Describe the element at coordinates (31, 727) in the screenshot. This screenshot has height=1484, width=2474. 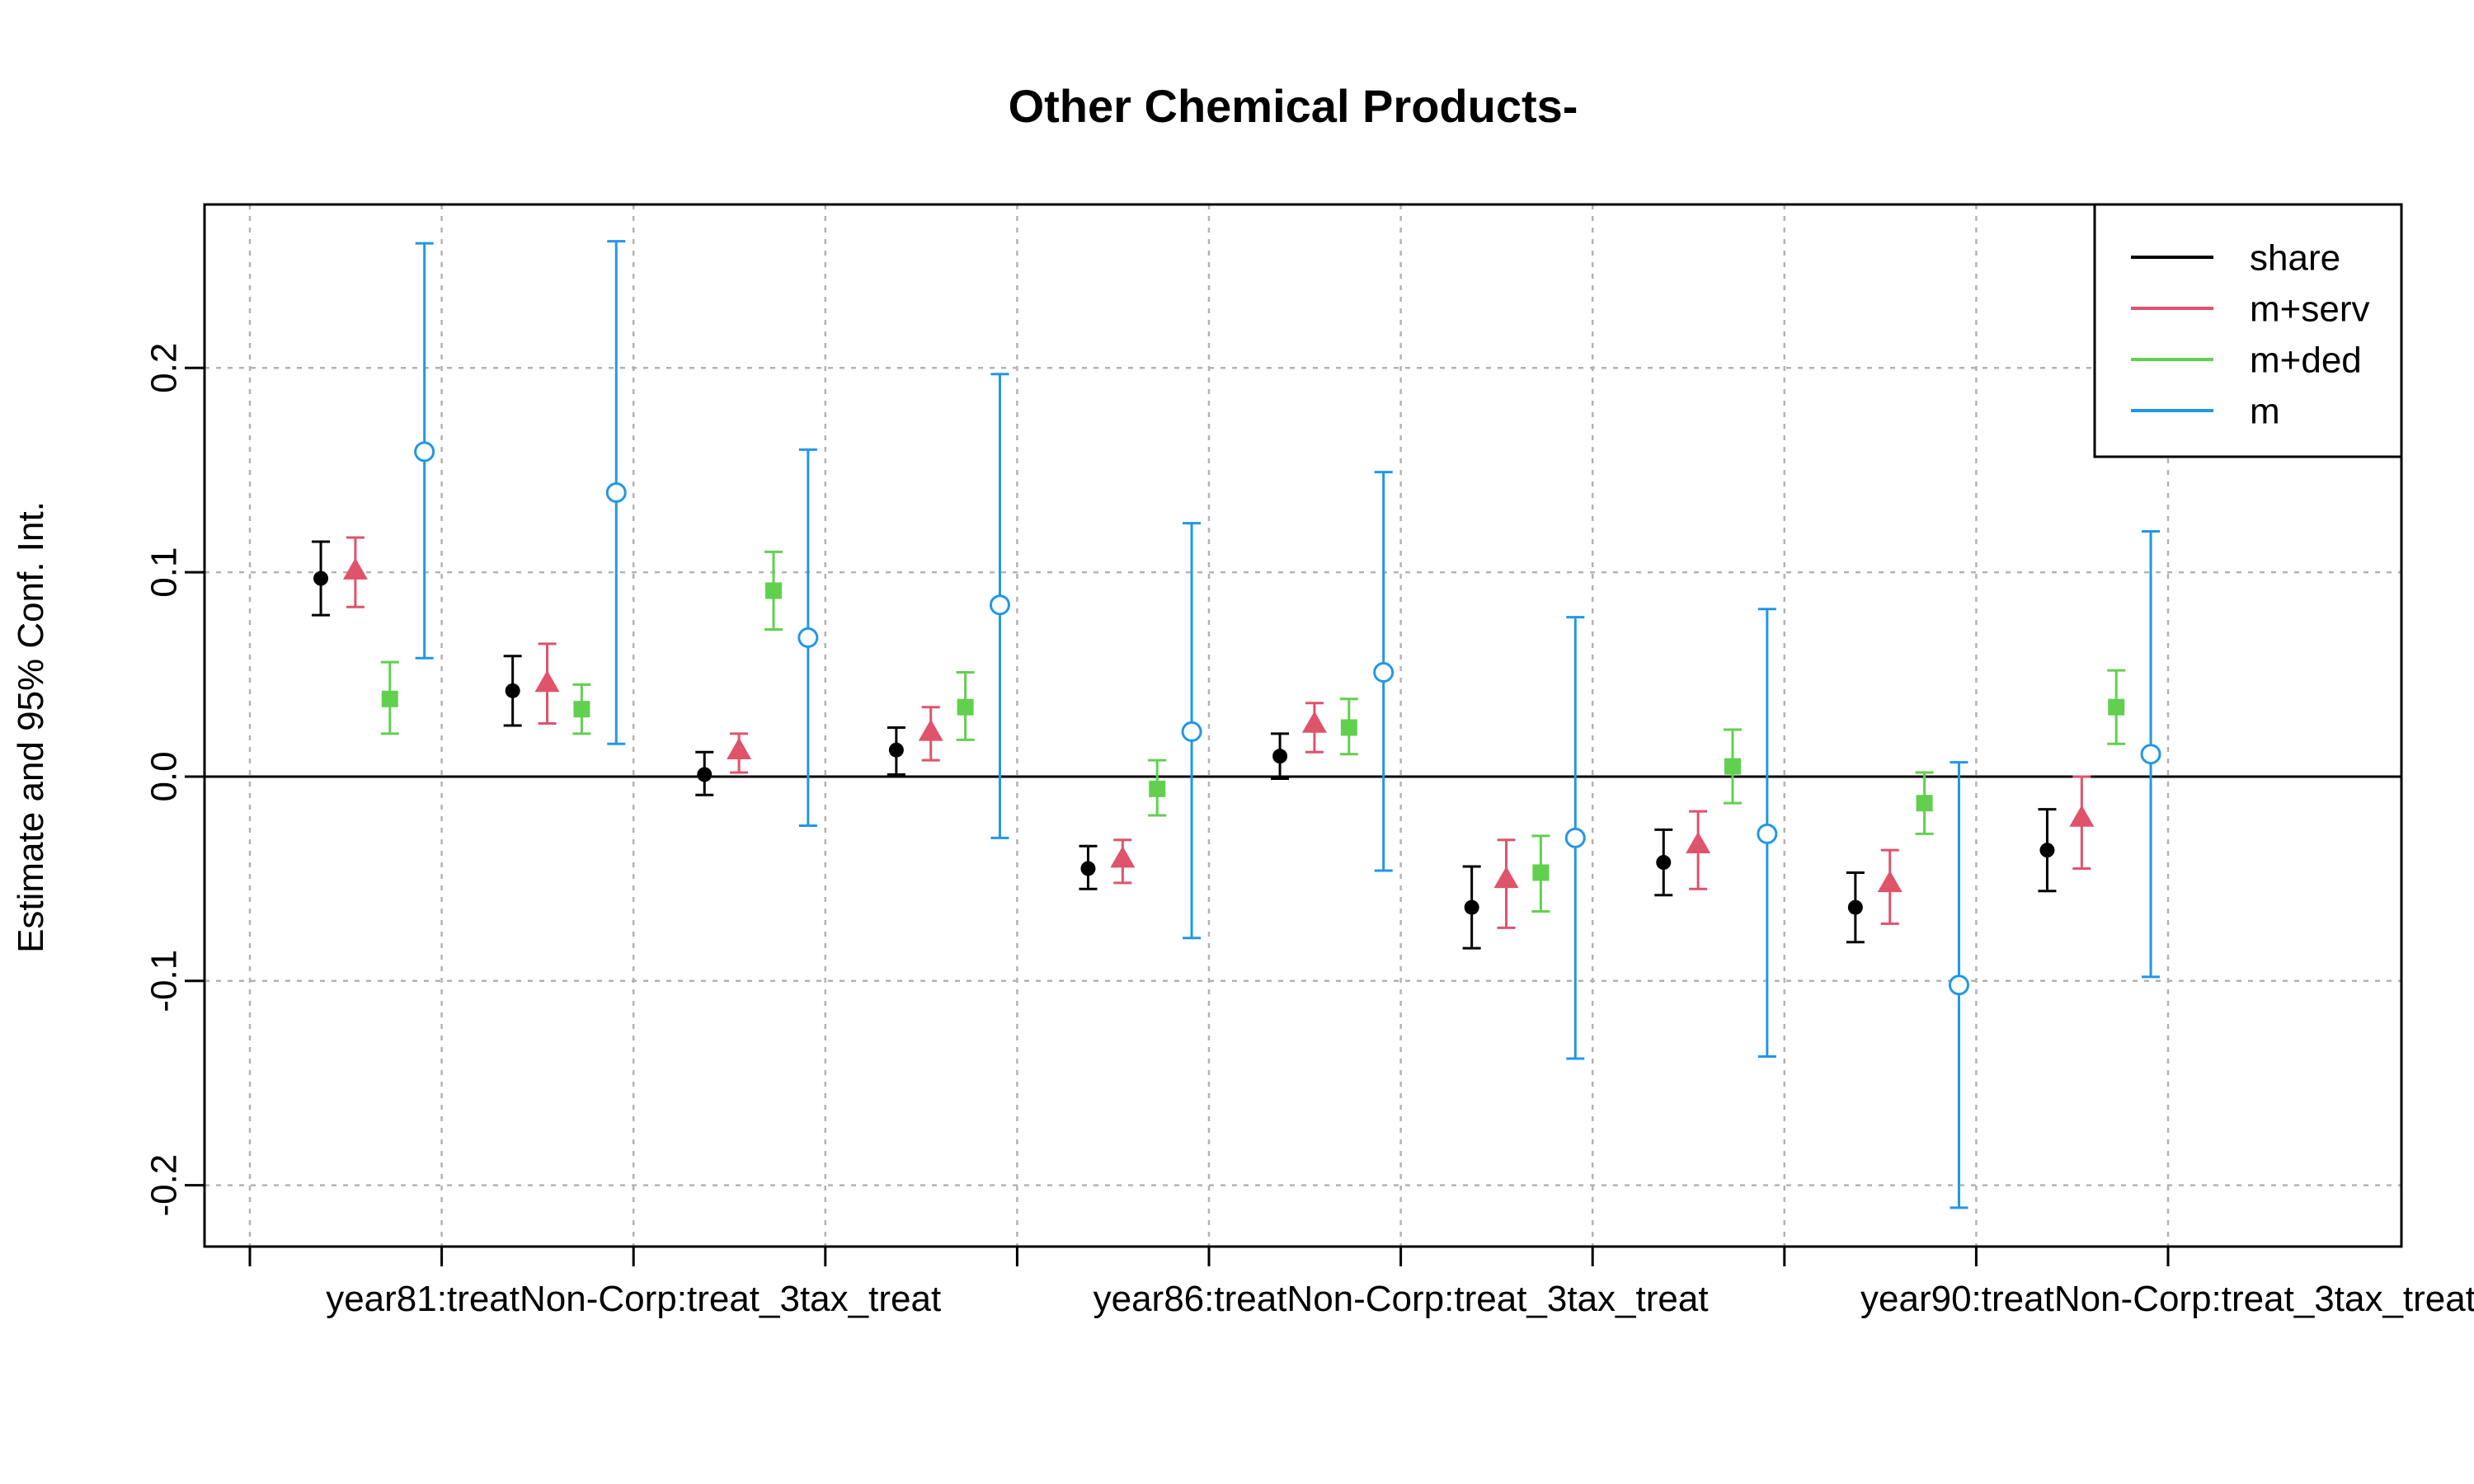
I see `y-axis-label: Estimate and 95% Conf. Int.` at that location.